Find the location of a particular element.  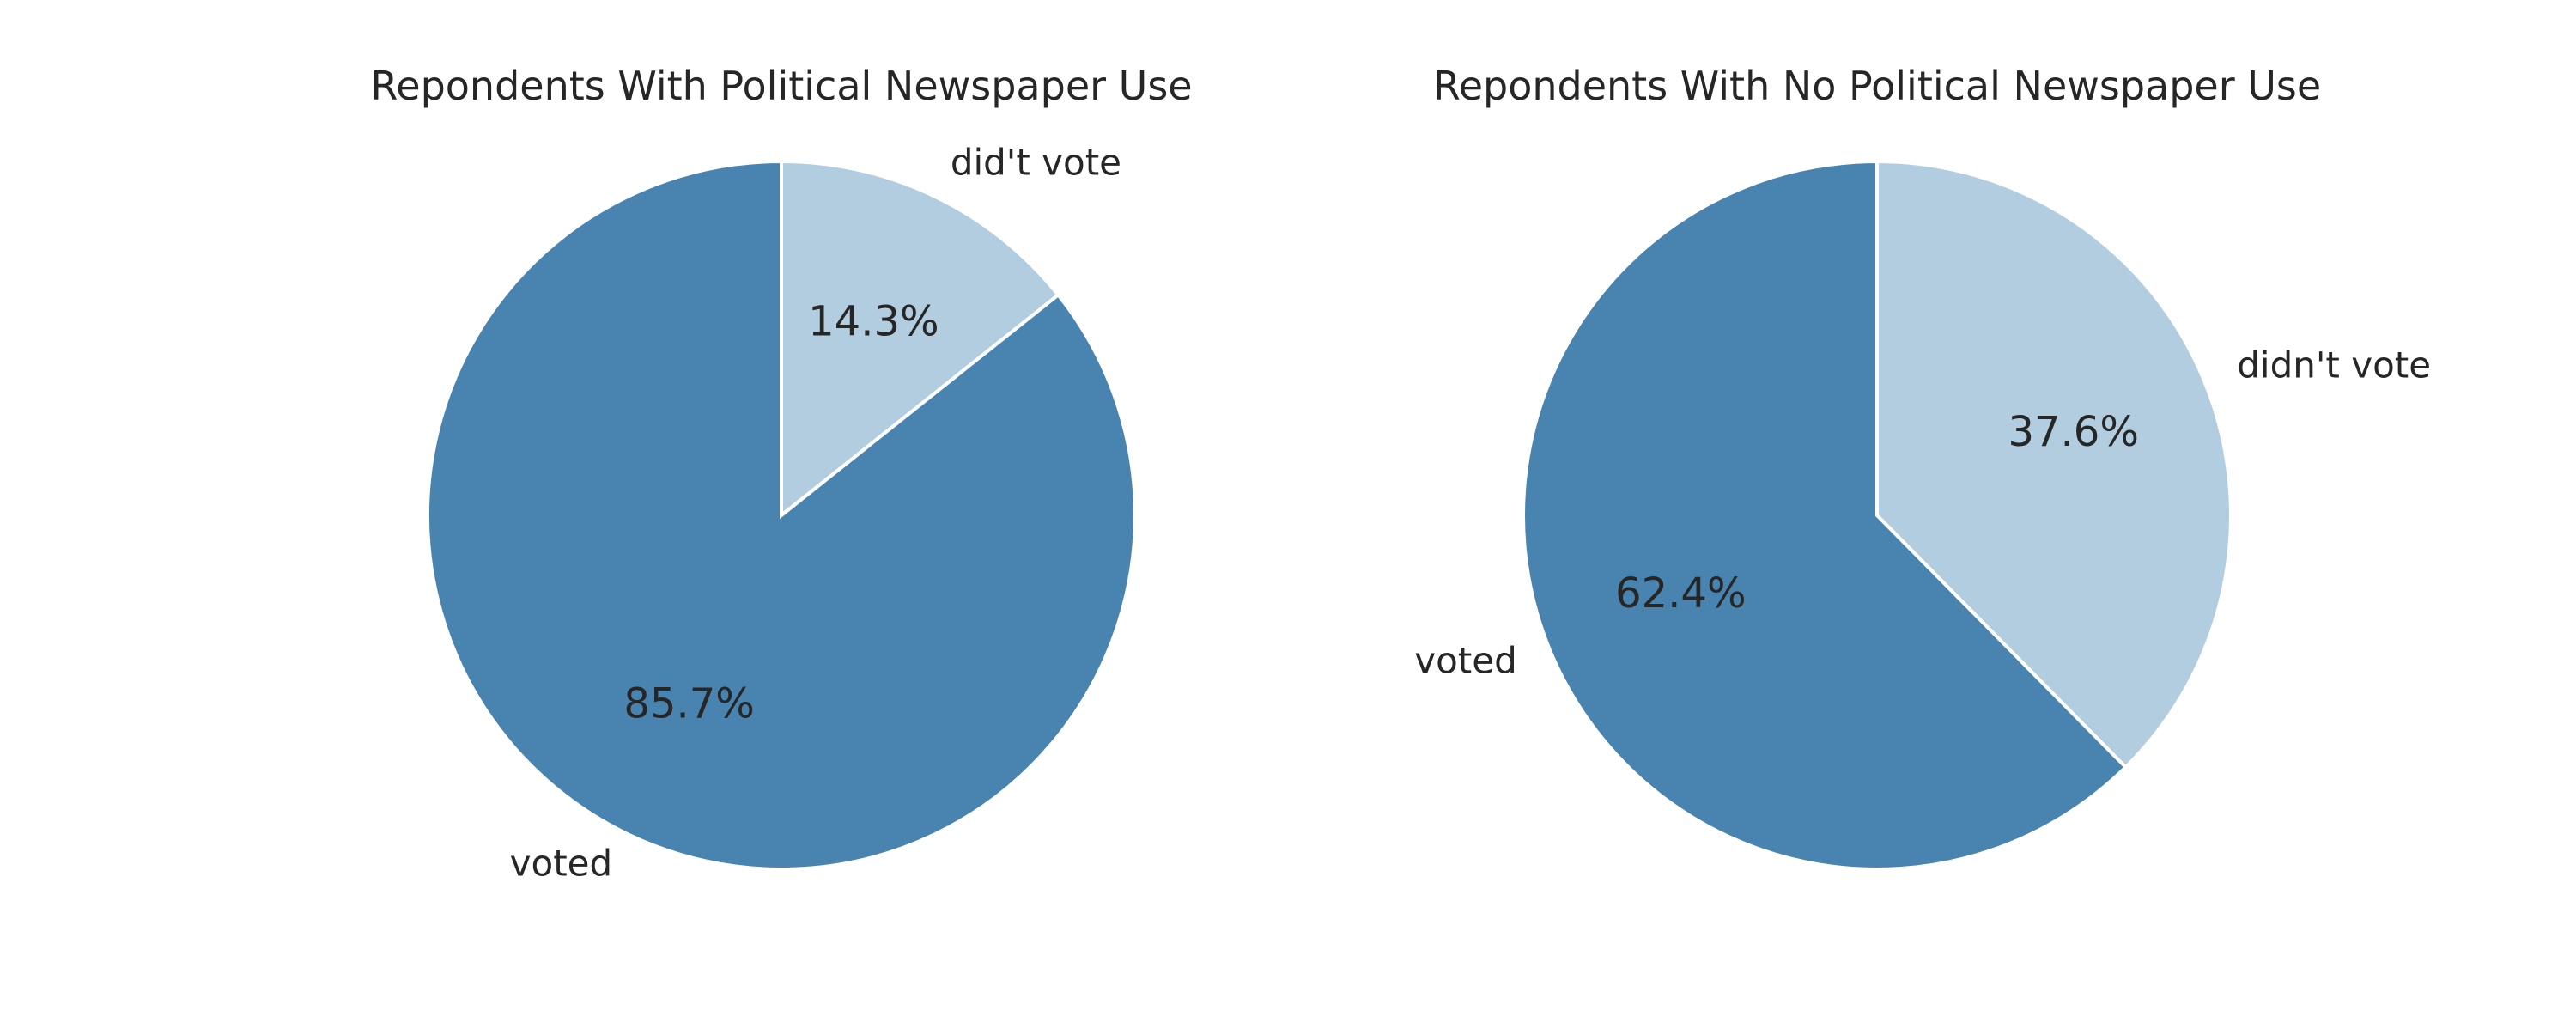

percent-label-voted: 62.4% is located at coordinates (1681, 593).